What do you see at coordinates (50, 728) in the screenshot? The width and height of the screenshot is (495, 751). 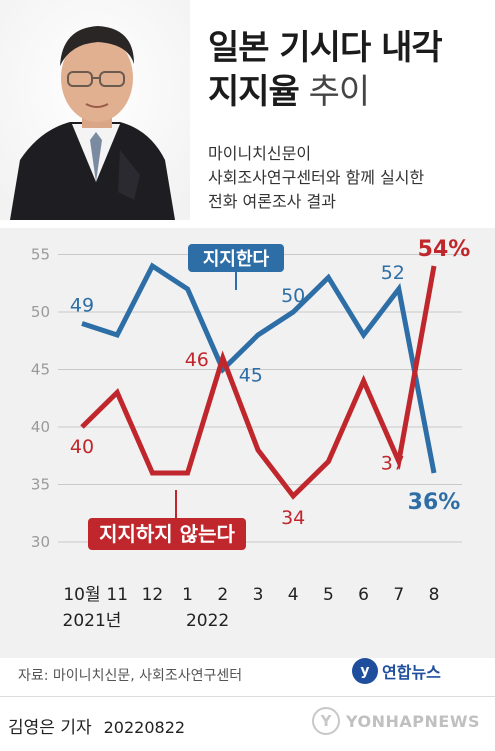 I see `reporter-name: 김영은 기자` at bounding box center [50, 728].